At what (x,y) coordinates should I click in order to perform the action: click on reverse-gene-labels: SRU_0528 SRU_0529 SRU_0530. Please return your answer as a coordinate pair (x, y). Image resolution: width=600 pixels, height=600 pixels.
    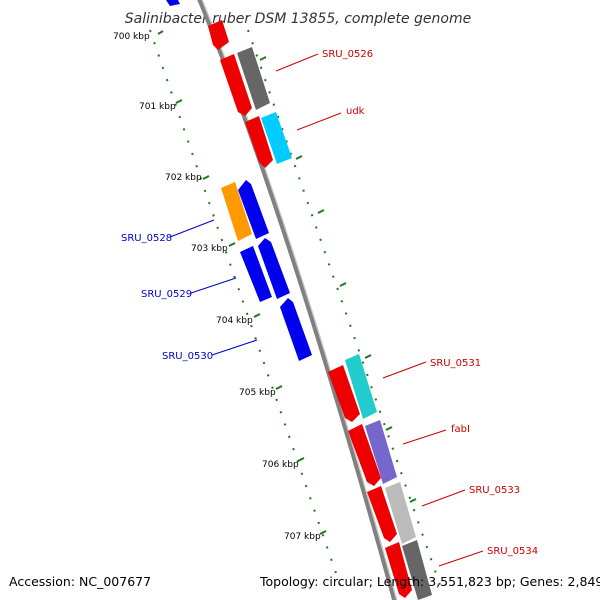
    Looking at the image, I should click on (189, 290).